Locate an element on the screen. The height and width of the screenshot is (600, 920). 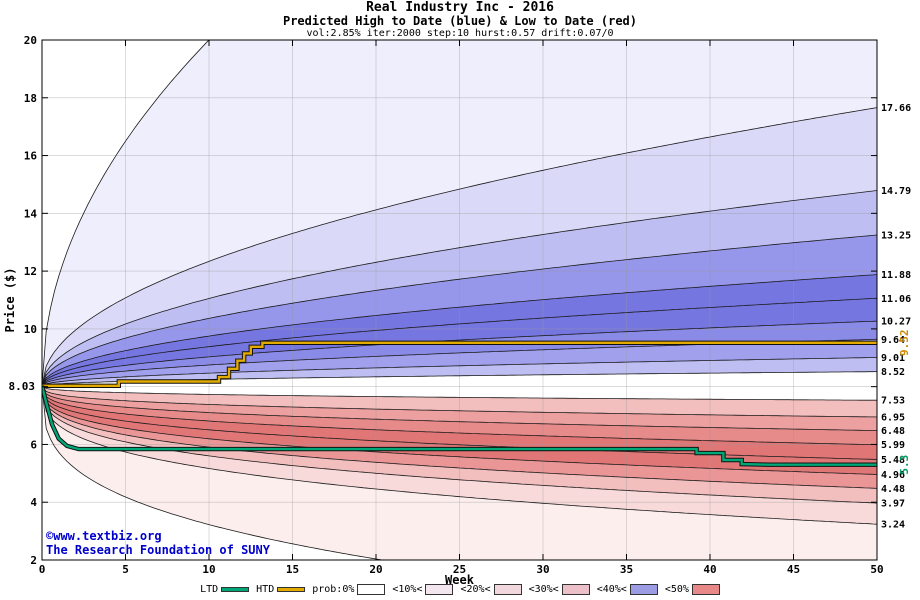
legend-prob-item: <30%< is located at coordinates (559, 589).